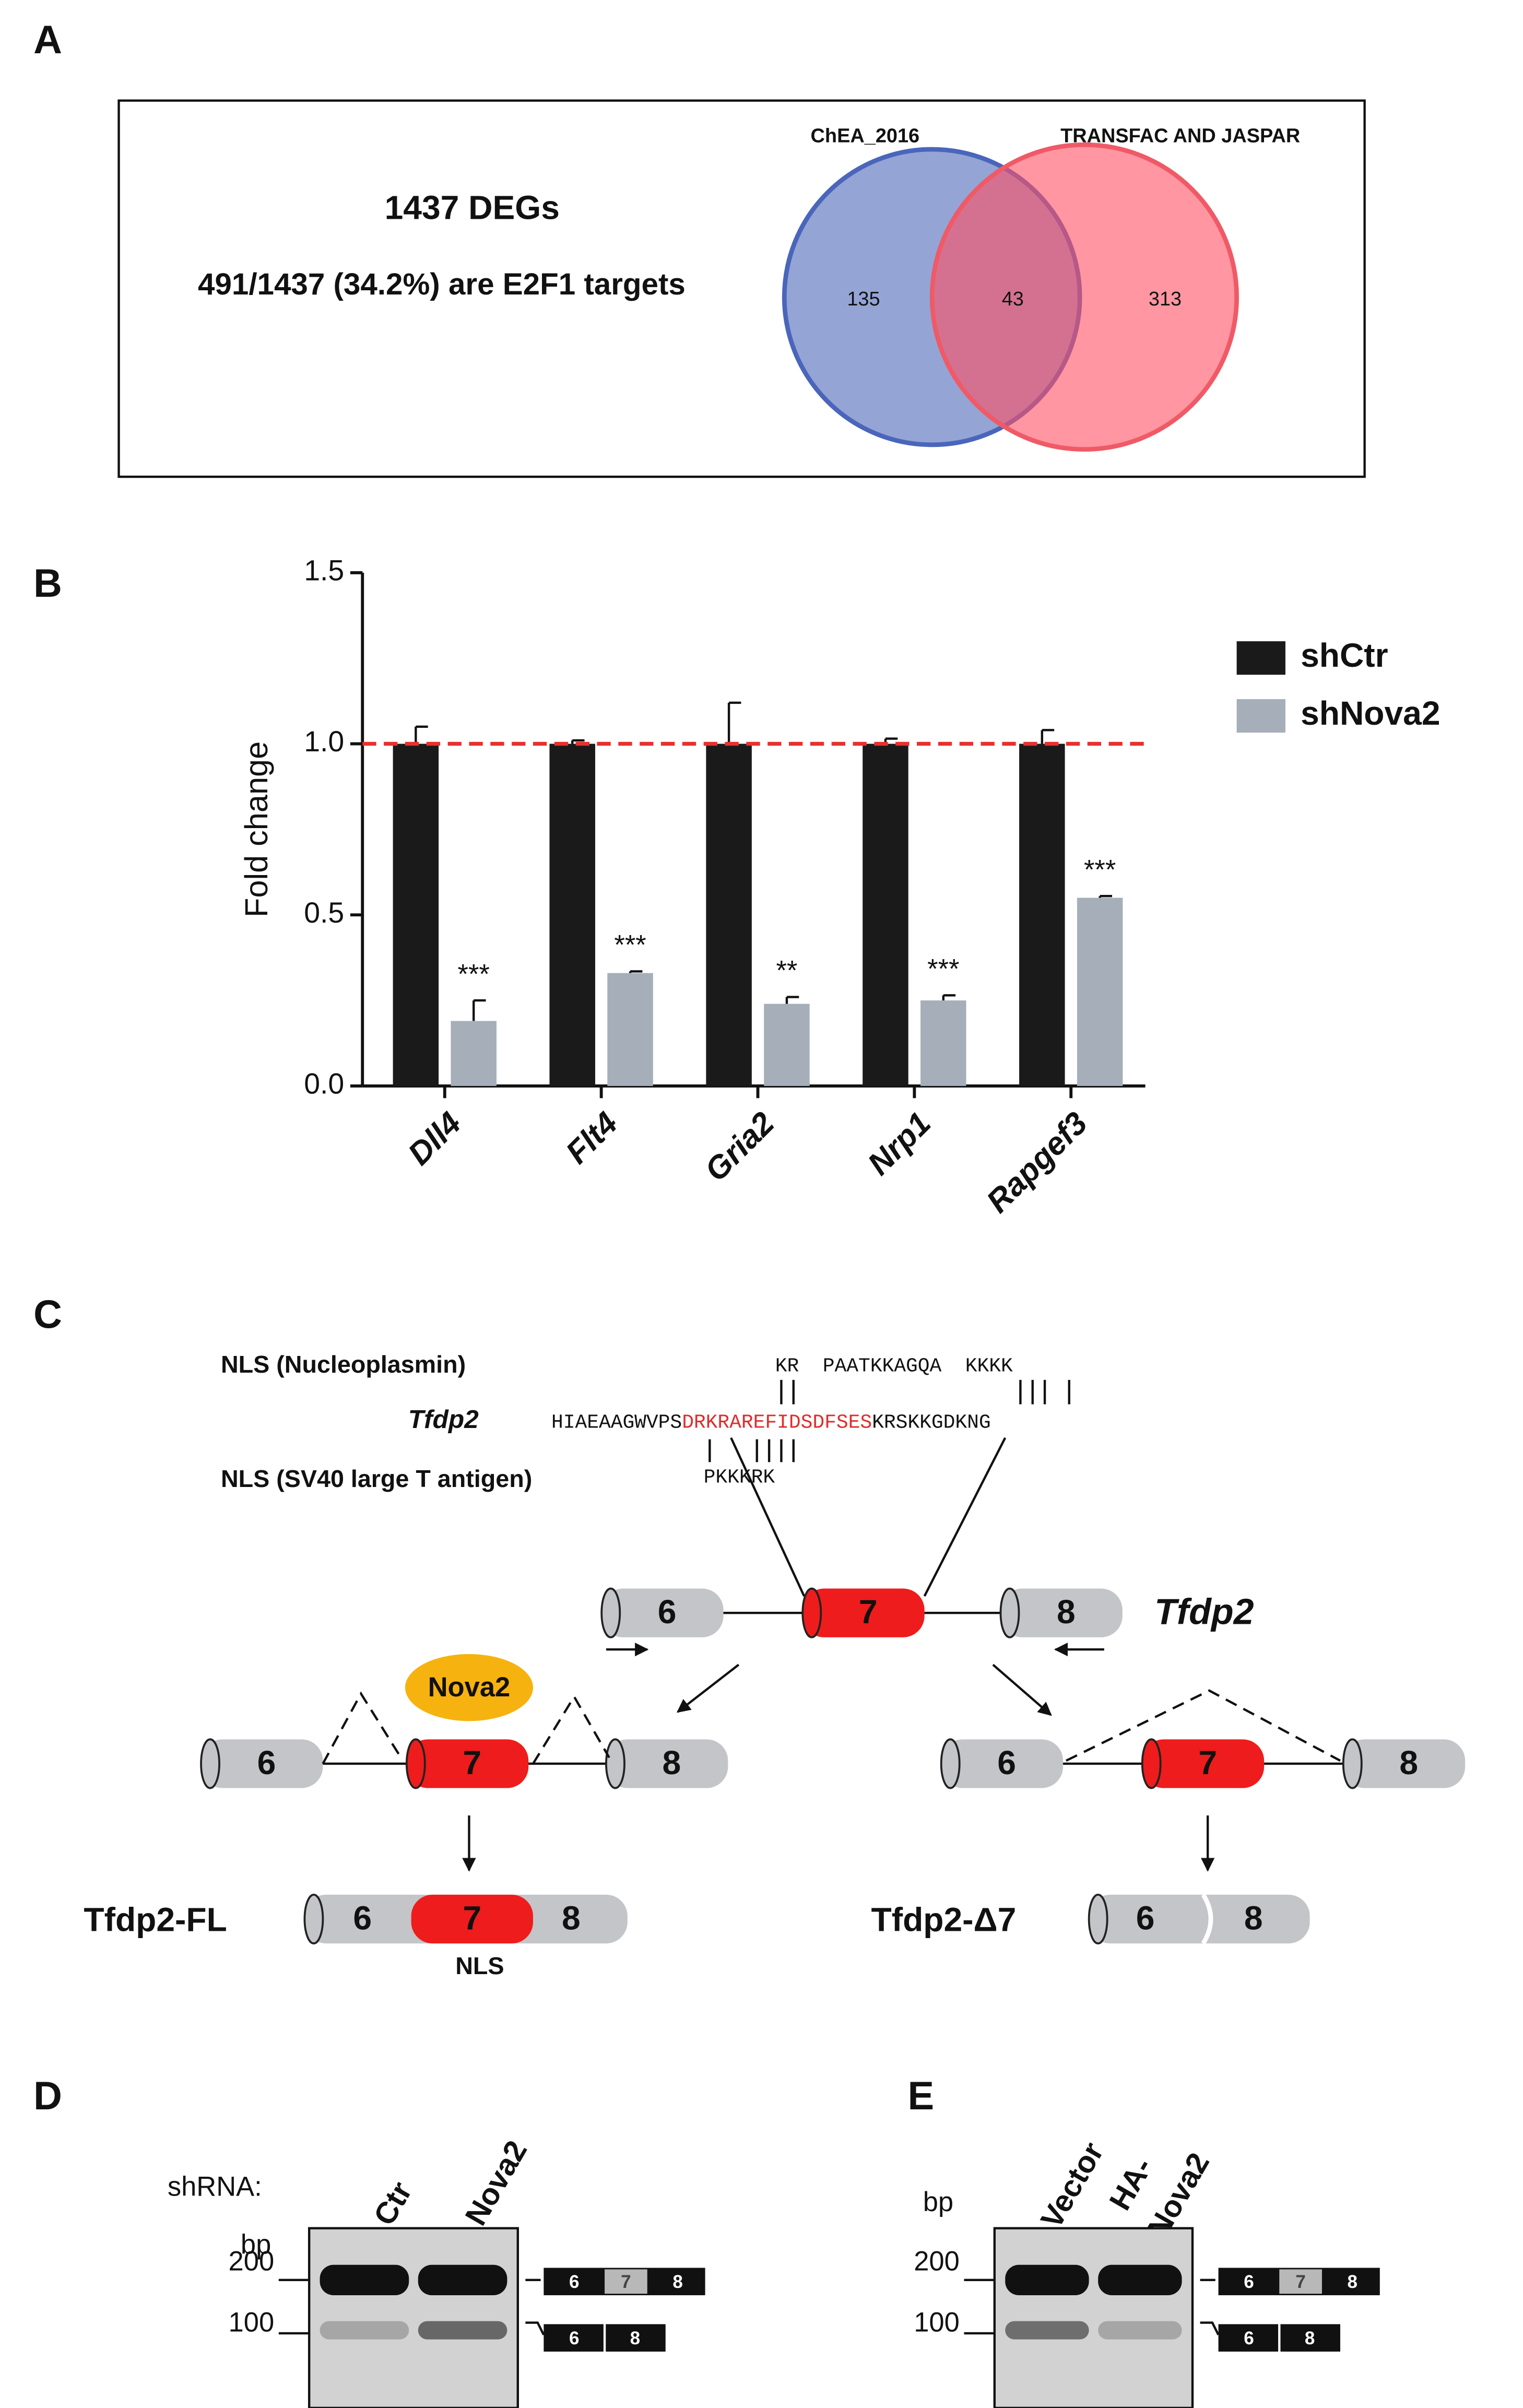  What do you see at coordinates (442, 284) in the screenshot?
I see `deg-subtitle: 491/1437 (34.2%) are E2F1 targets` at bounding box center [442, 284].